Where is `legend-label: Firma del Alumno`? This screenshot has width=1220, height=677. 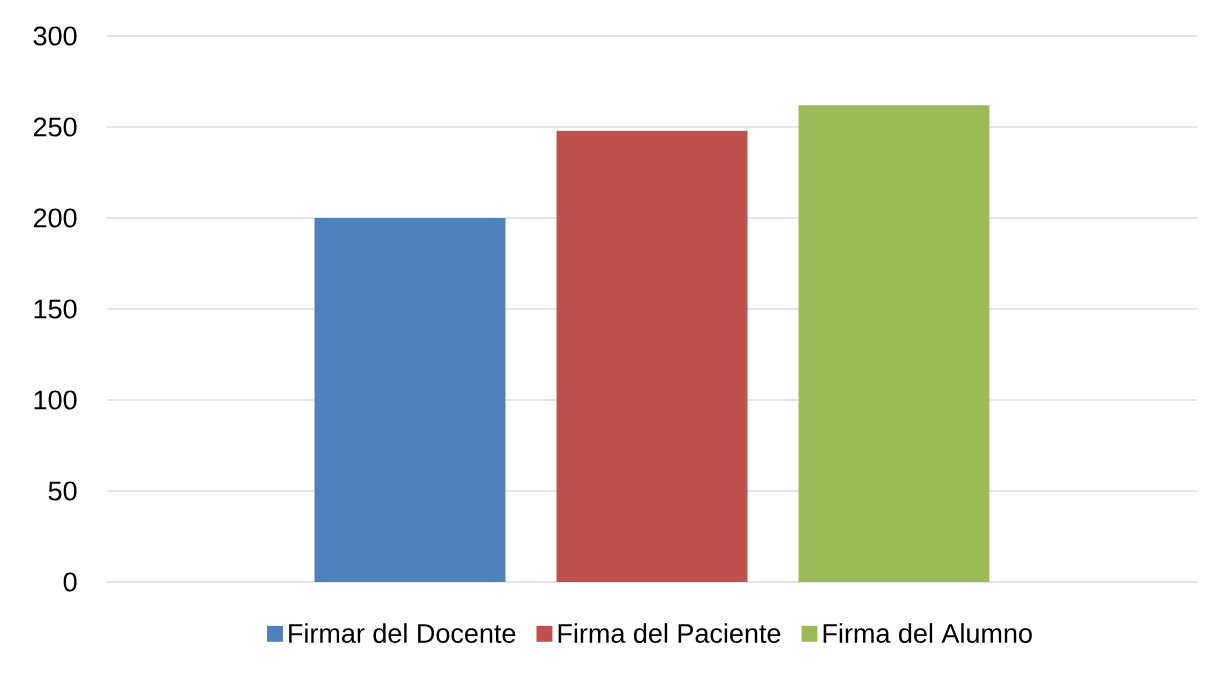
legend-label: Firma del Alumno is located at coordinates (927, 633).